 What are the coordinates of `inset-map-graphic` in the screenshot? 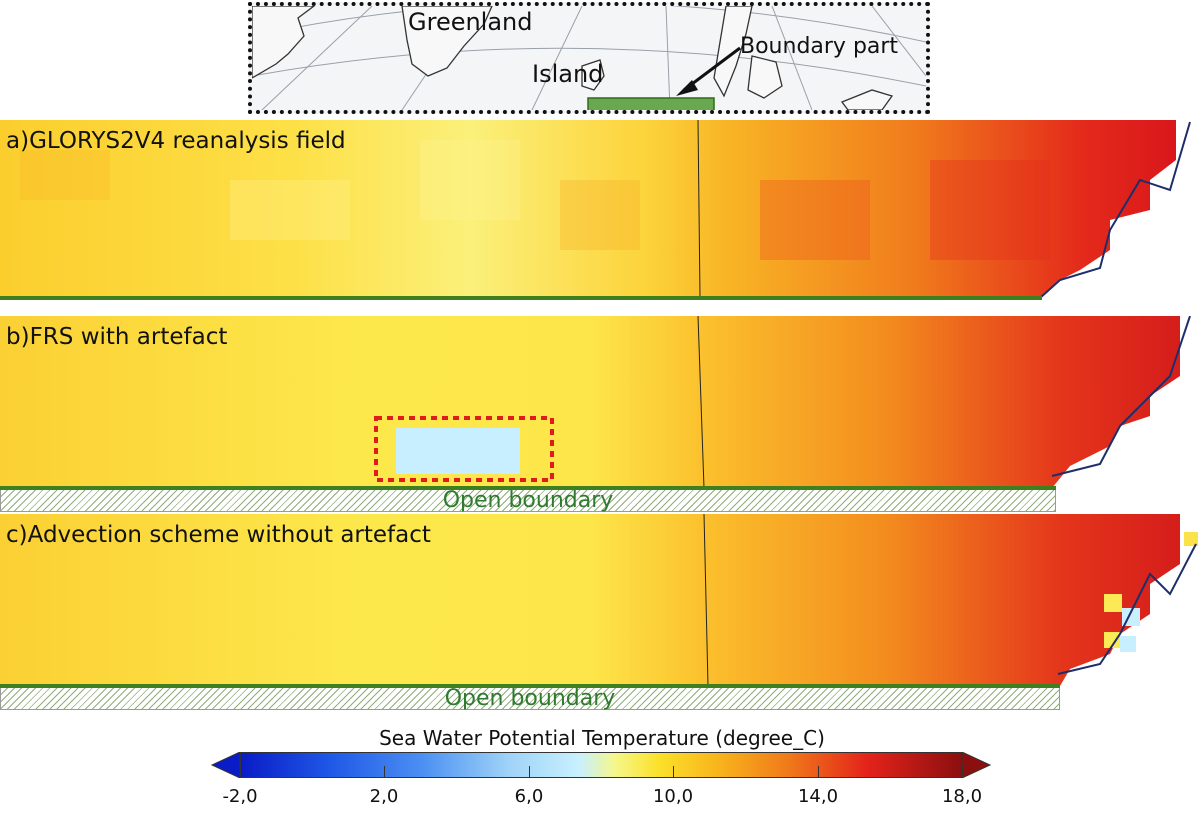 It's located at (589, 58).